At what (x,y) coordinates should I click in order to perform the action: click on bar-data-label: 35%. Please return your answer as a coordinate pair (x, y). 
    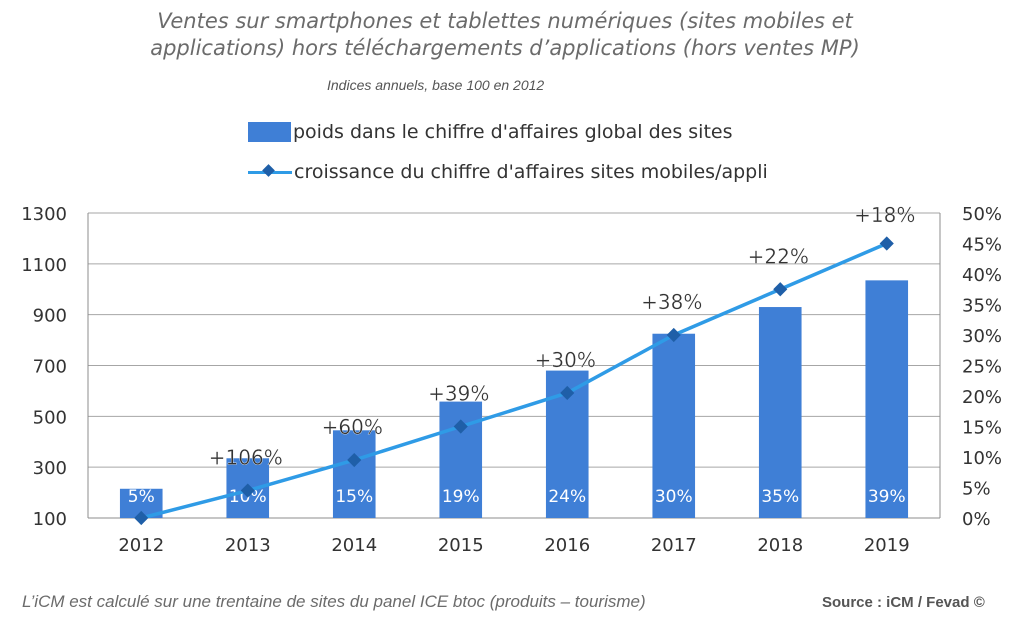
    Looking at the image, I should click on (780, 497).